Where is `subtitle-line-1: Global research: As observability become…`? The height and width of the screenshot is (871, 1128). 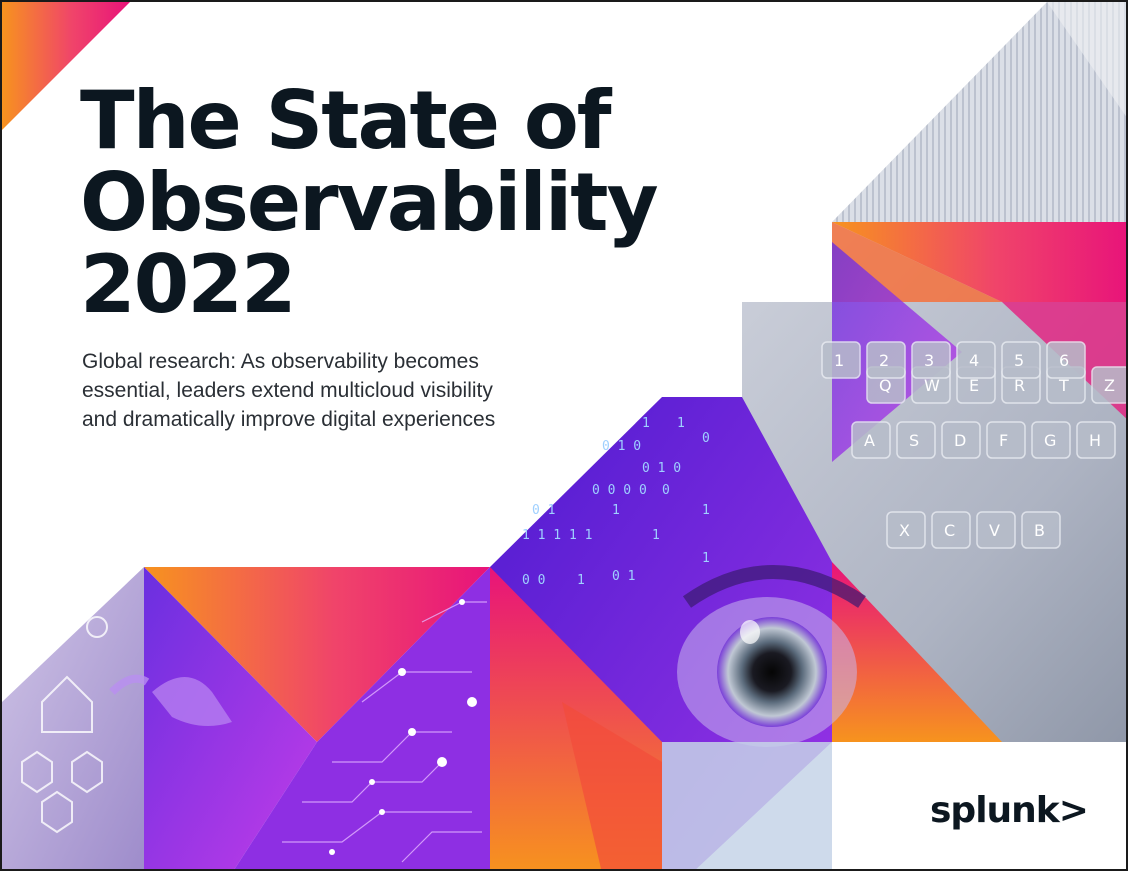 subtitle-line-1: Global research: As observability become… is located at coordinates (280, 361).